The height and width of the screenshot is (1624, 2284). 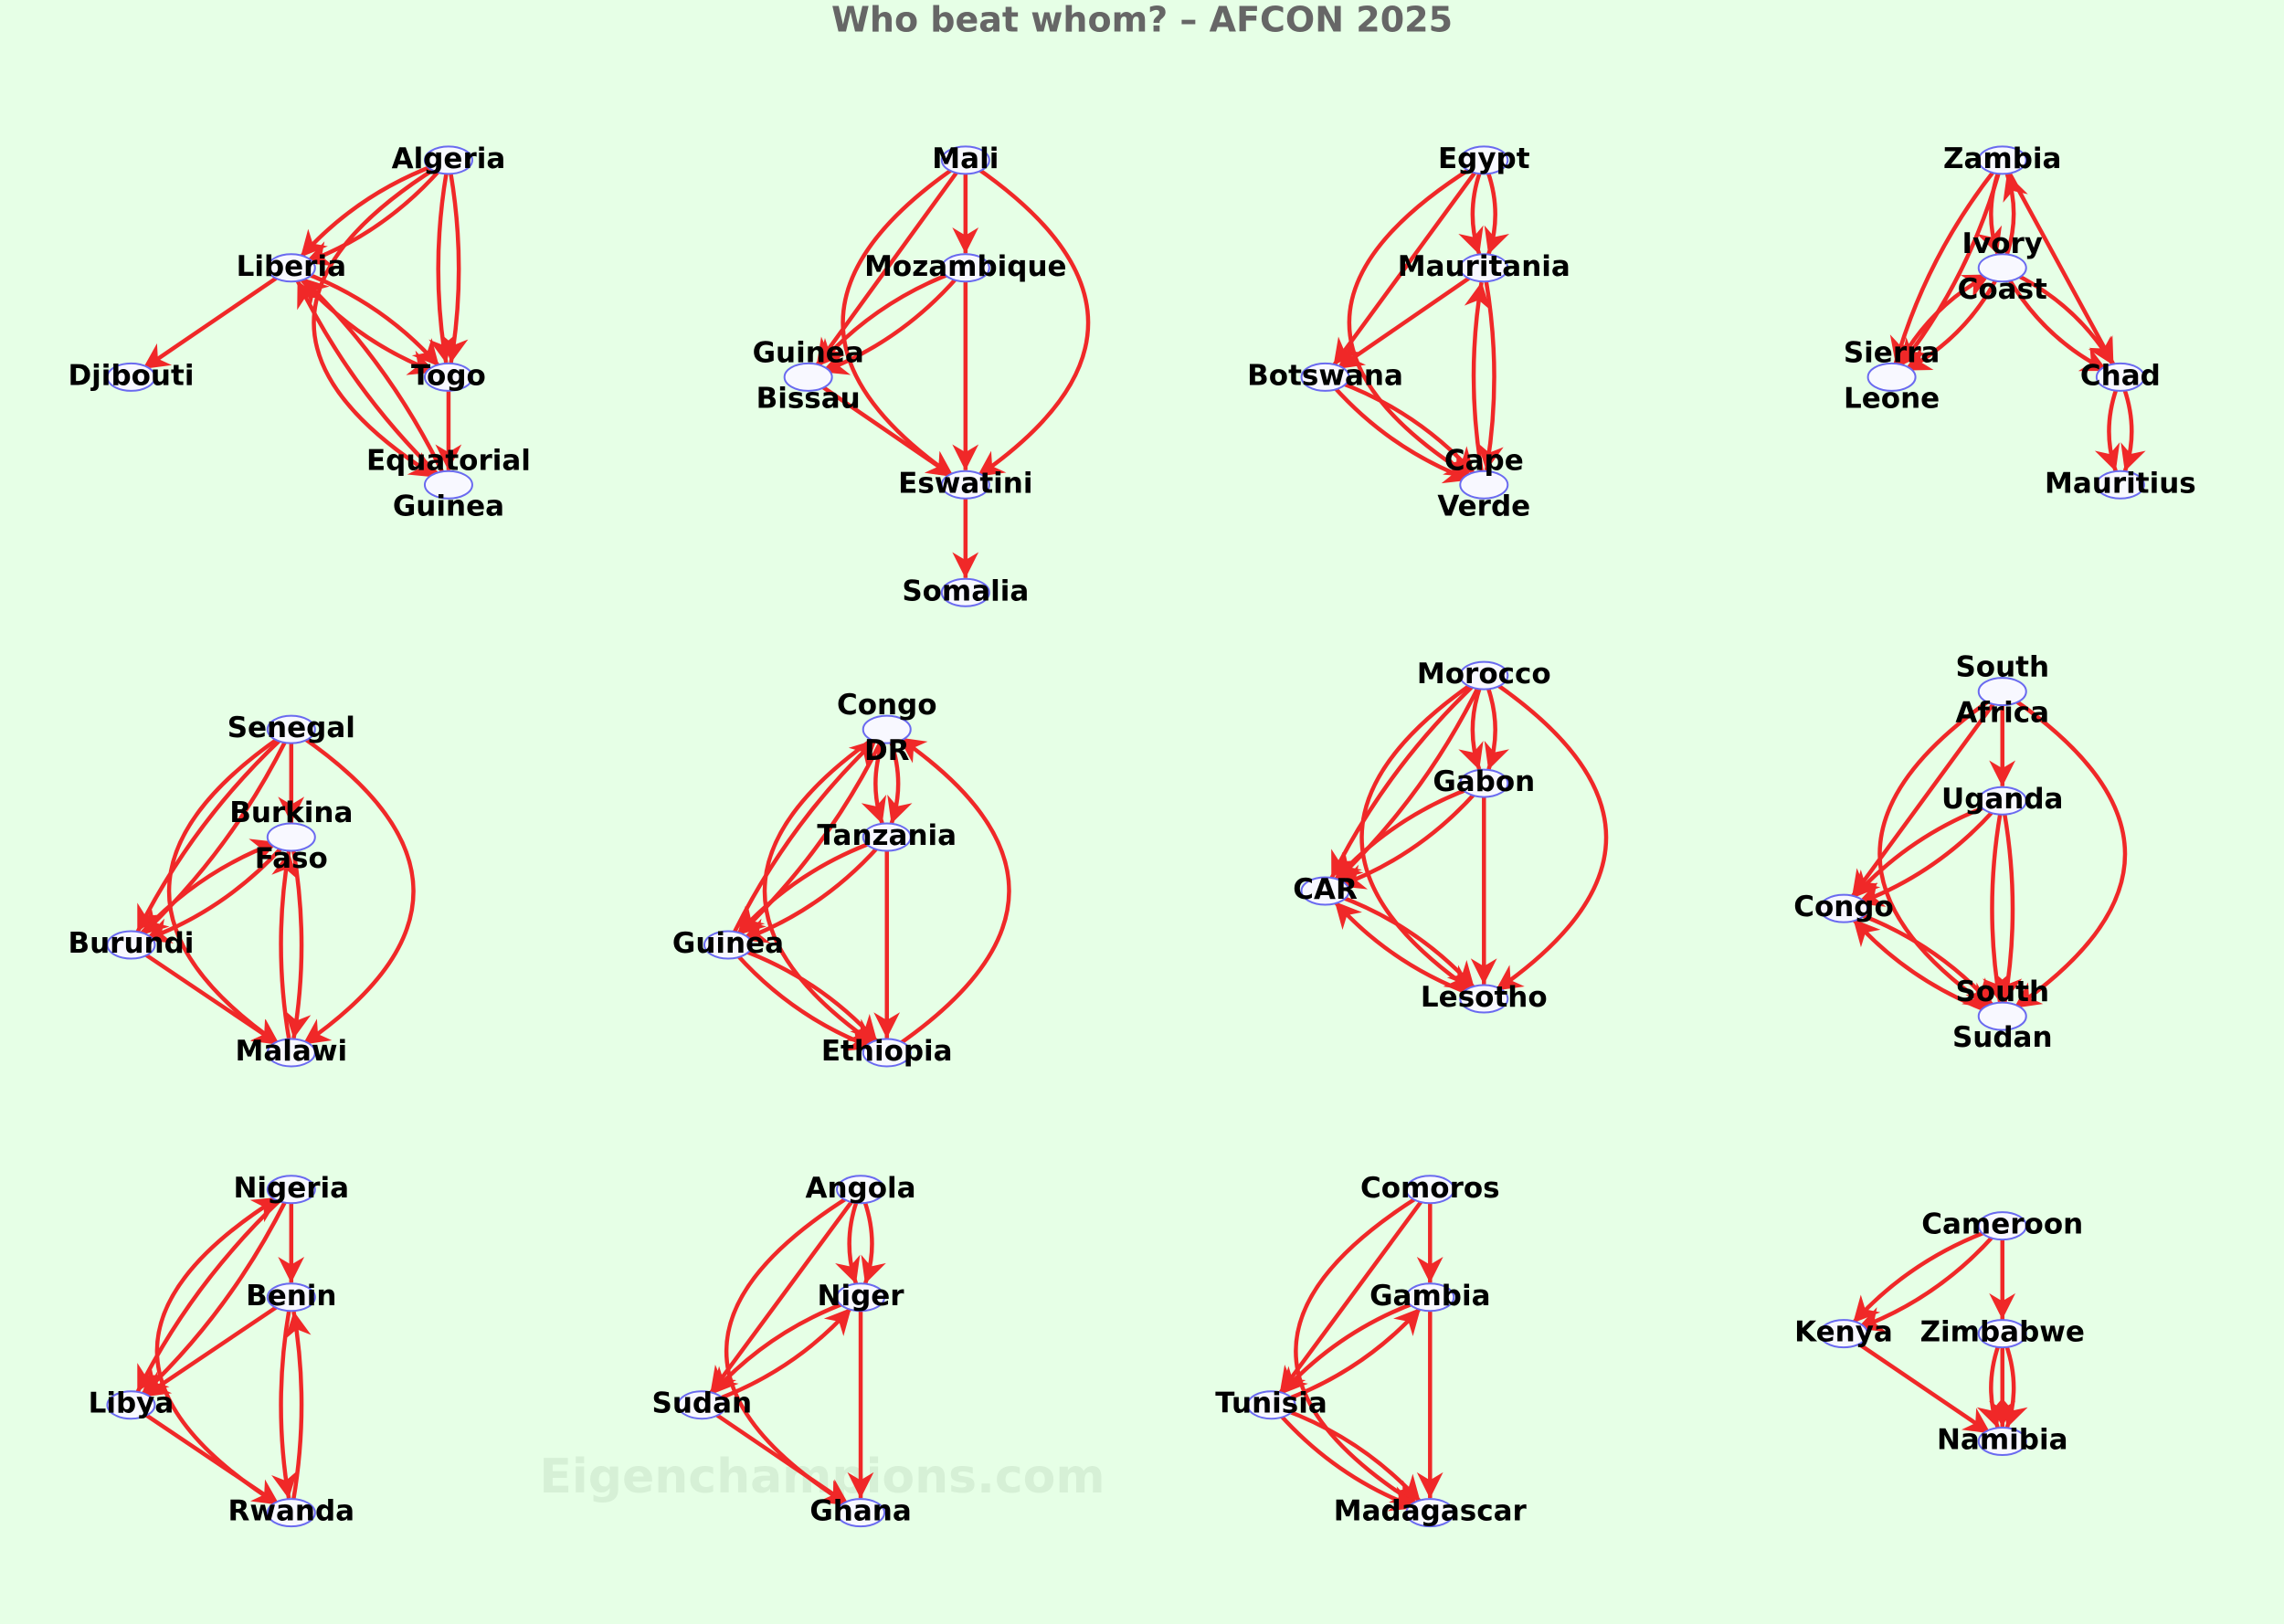 I want to click on node-label: Kenya, so click(x=1843, y=1333).